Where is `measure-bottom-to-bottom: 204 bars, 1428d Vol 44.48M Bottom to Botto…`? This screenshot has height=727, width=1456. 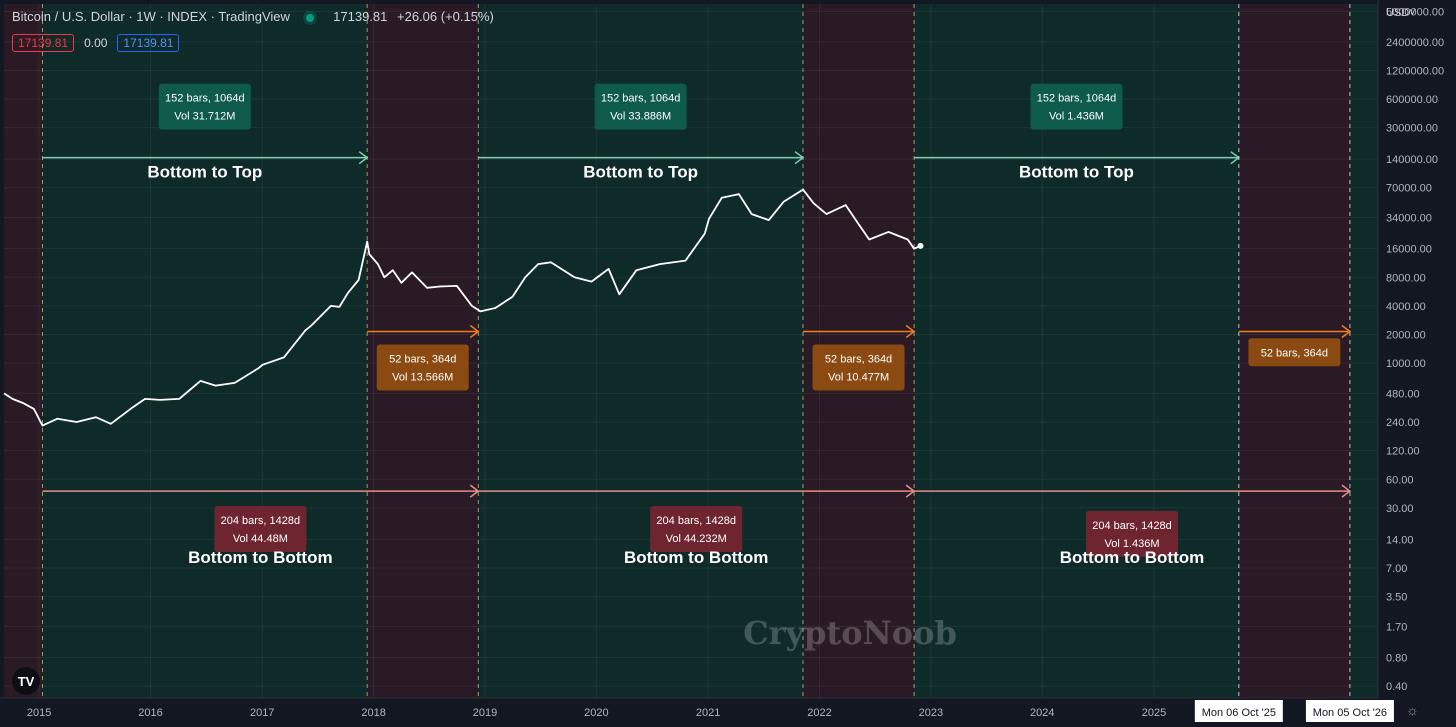
measure-bottom-to-bottom: 204 bars, 1428d Vol 44.48M Bottom to Botto… is located at coordinates (261, 525).